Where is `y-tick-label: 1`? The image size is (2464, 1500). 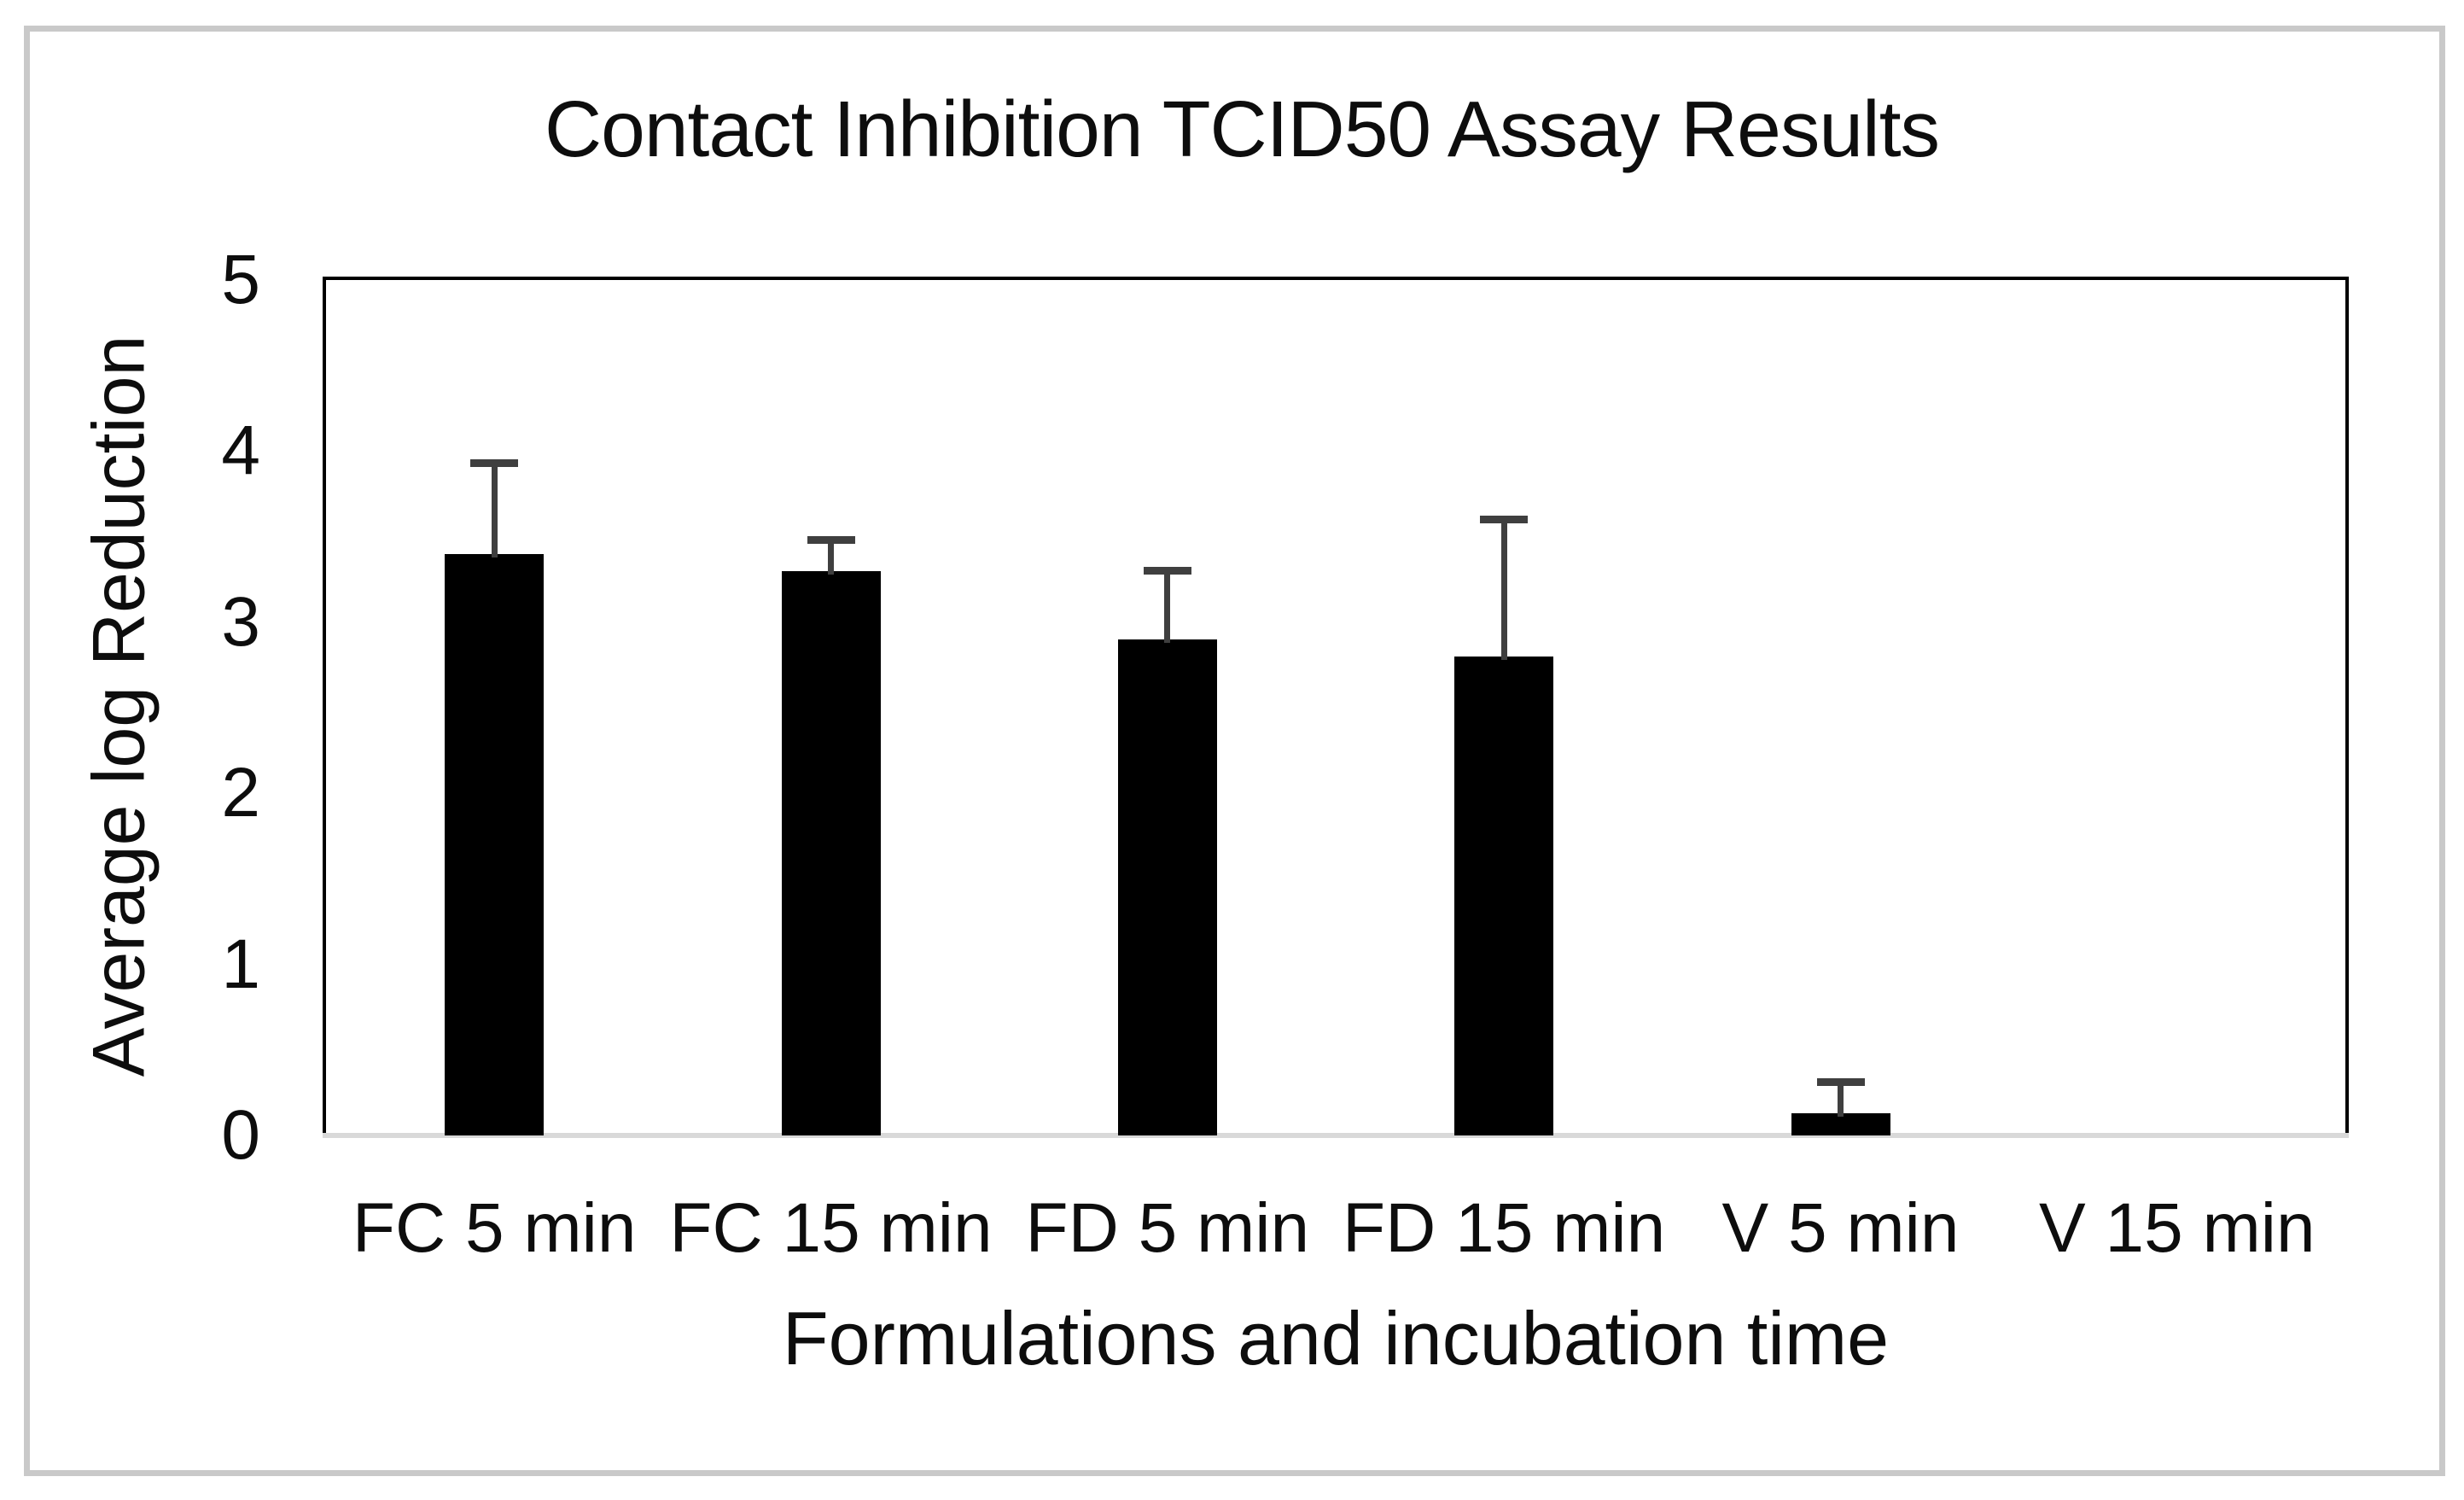
y-tick-label: 1 is located at coordinates (241, 964).